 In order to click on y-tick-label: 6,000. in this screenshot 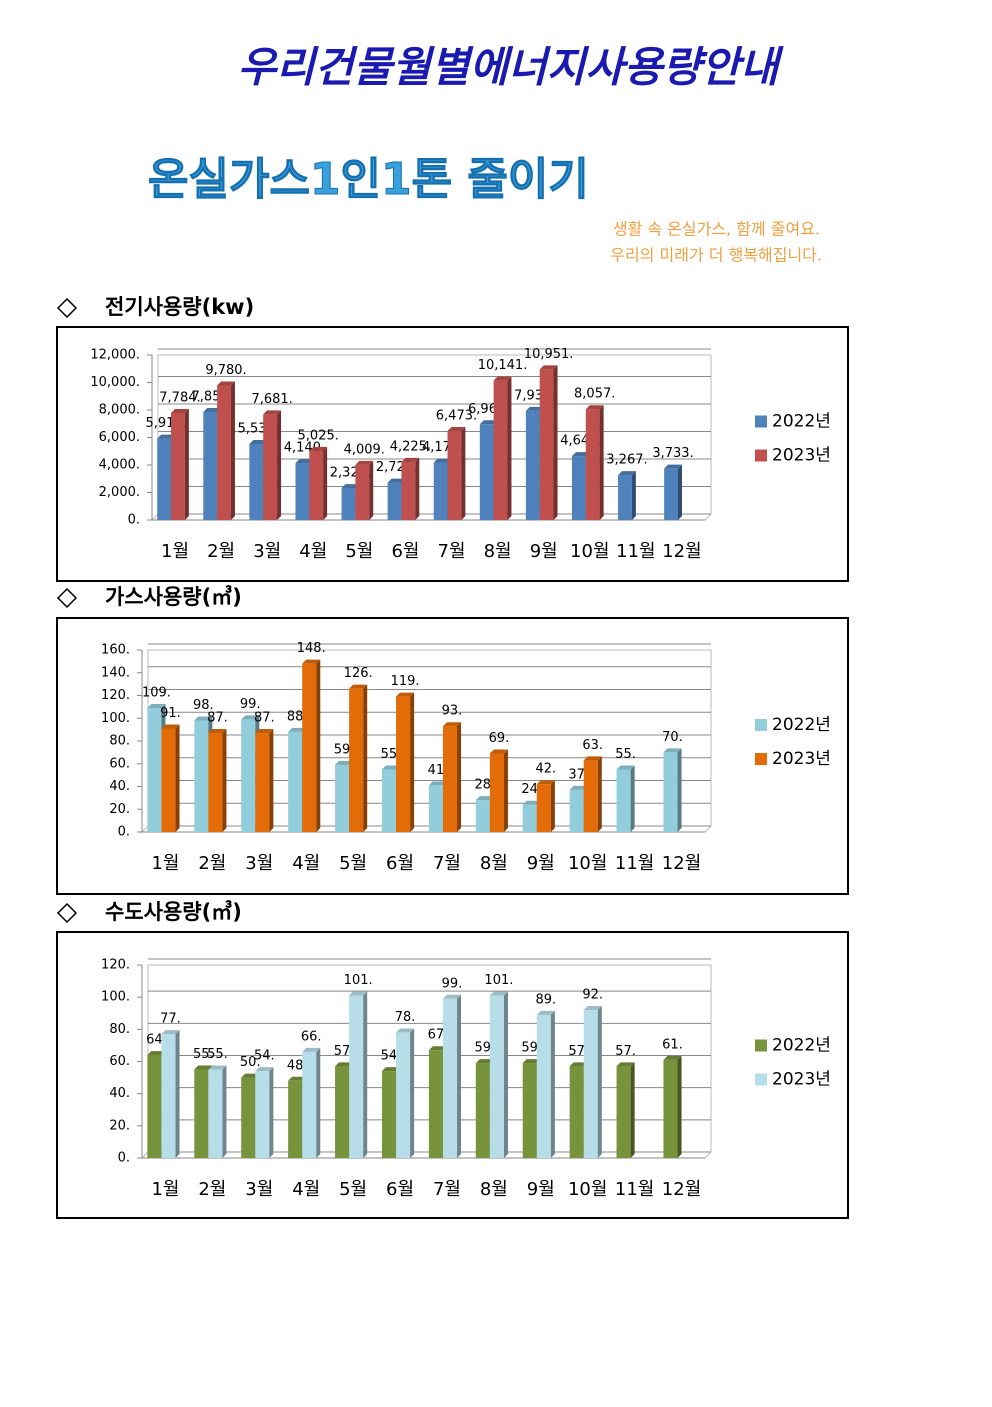, I will do `click(119, 437)`.